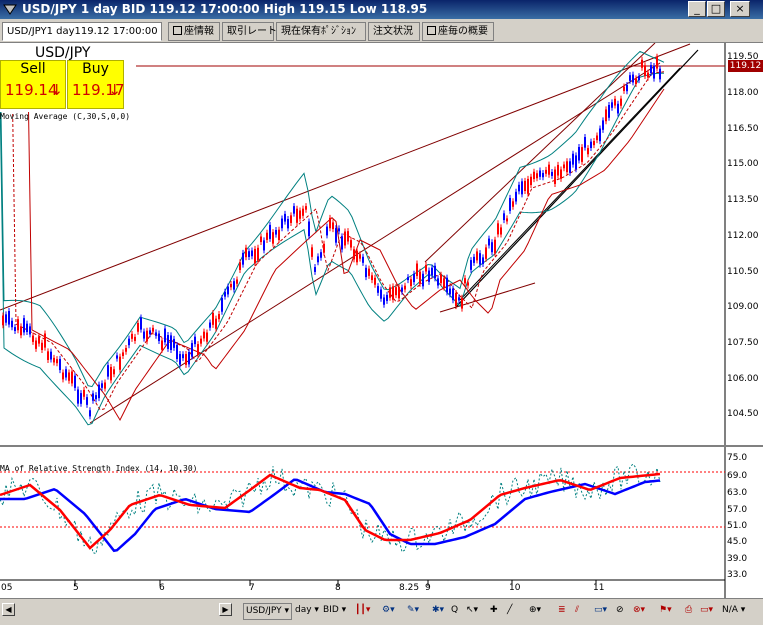 The image size is (763, 625). Describe the element at coordinates (730, 610) in the screenshot. I see `zoom-level-value: N/A` at that location.